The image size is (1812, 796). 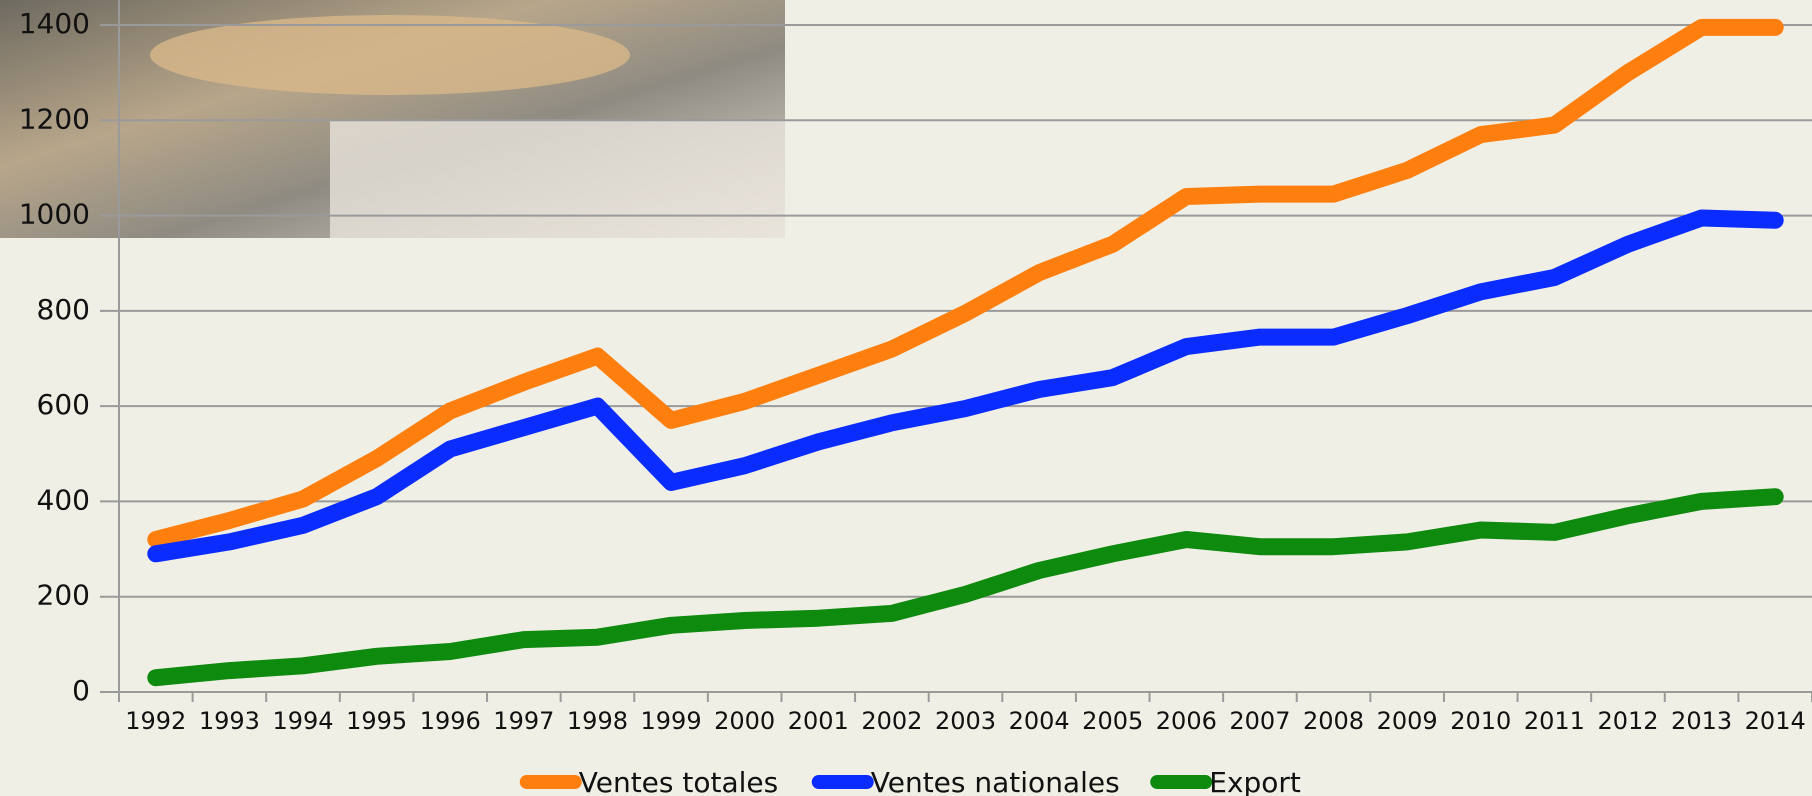 I want to click on x-tick-label: 2003, so click(x=965, y=721).